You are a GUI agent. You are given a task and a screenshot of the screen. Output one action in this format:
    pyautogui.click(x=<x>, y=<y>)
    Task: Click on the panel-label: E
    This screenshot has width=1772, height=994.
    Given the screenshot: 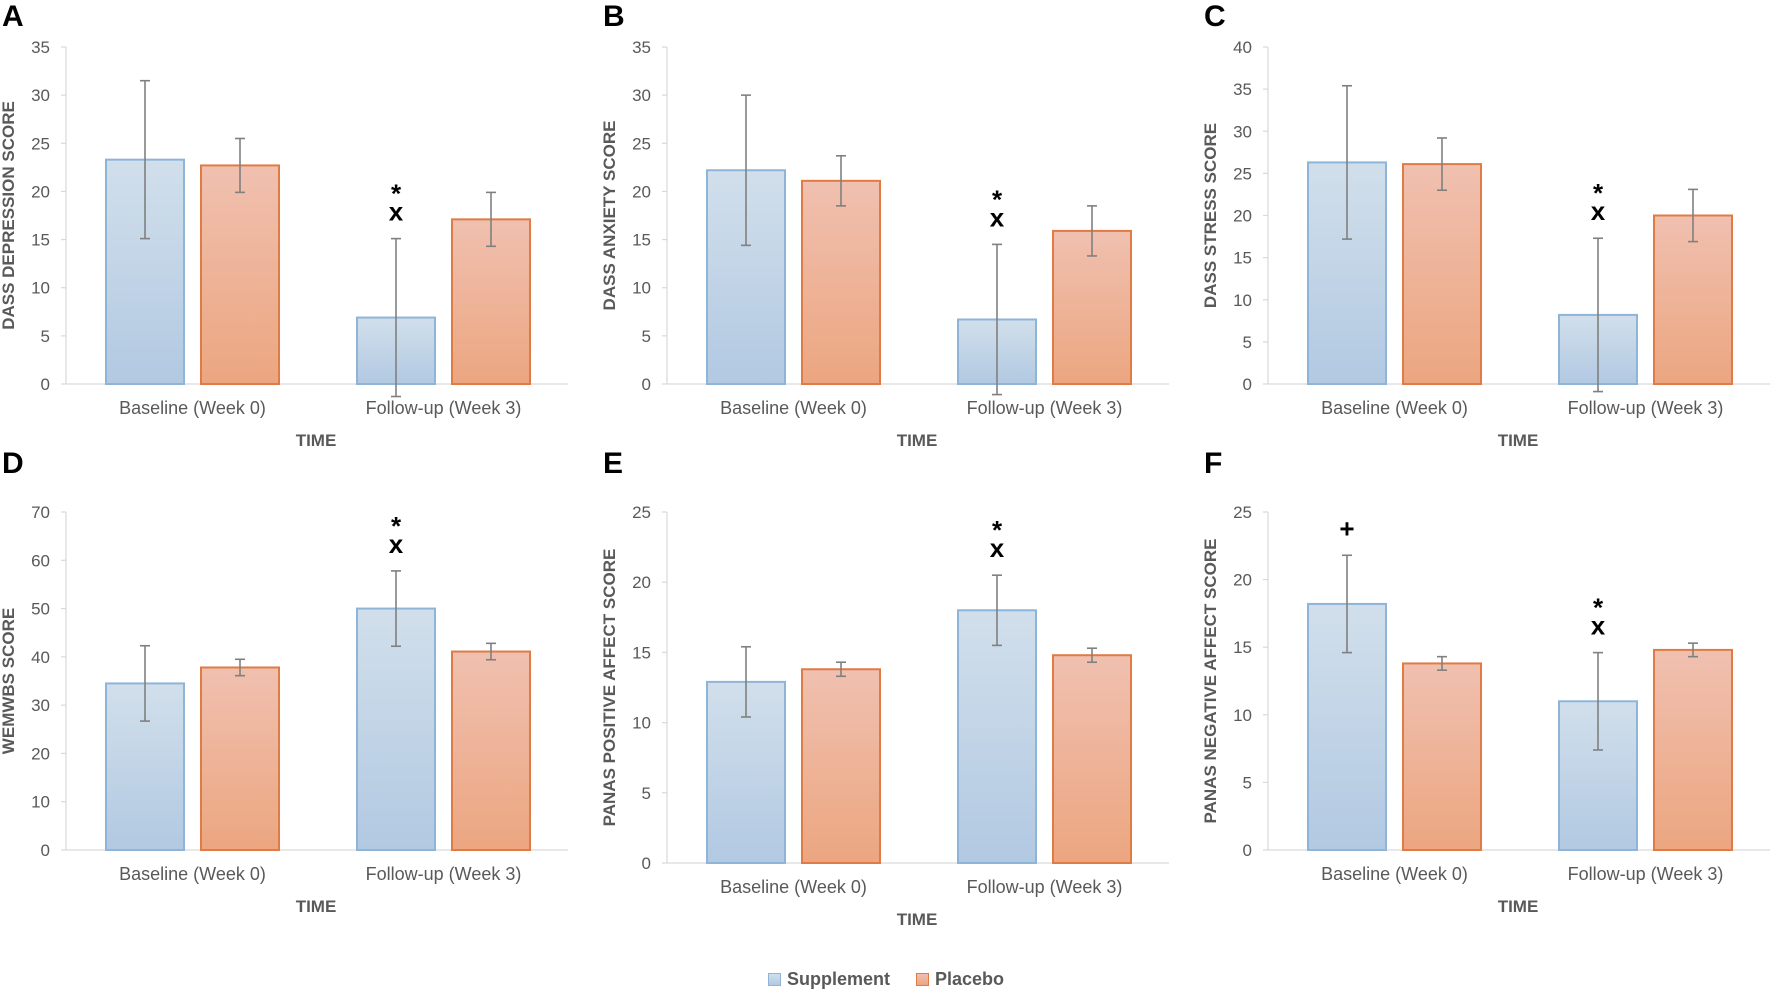 What is the action you would take?
    pyautogui.click(x=613, y=463)
    